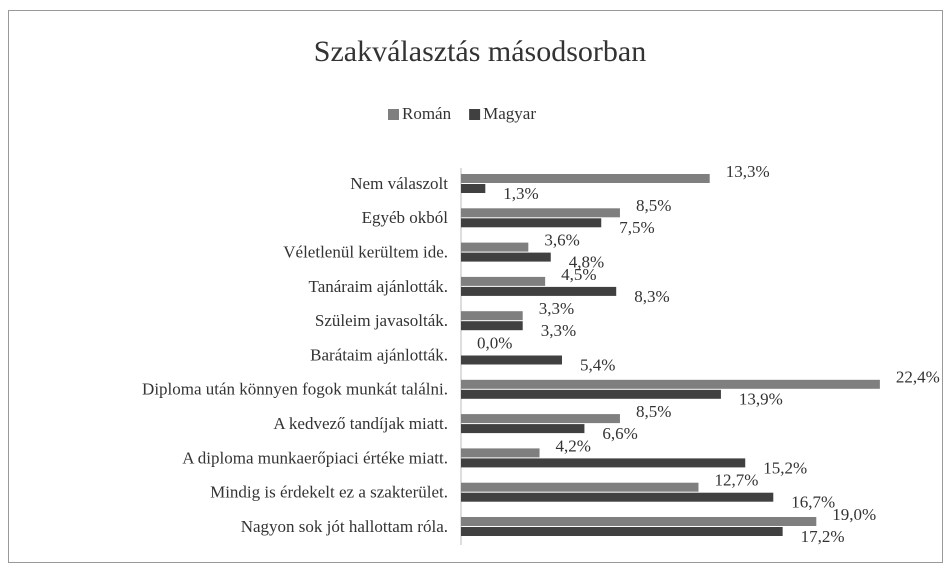 The width and height of the screenshot is (943, 564). Describe the element at coordinates (561, 240) in the screenshot. I see `value-label: 3,6%` at that location.